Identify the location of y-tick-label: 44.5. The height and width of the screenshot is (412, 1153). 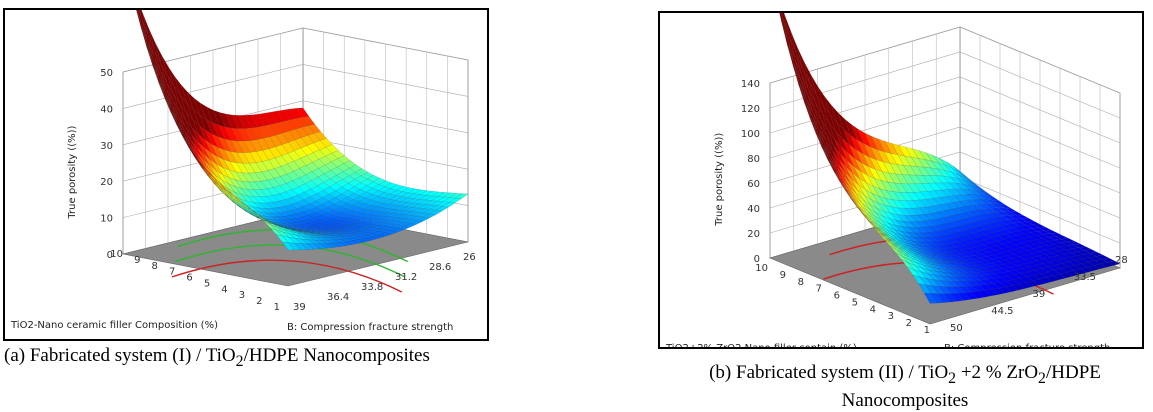
(1002, 311).